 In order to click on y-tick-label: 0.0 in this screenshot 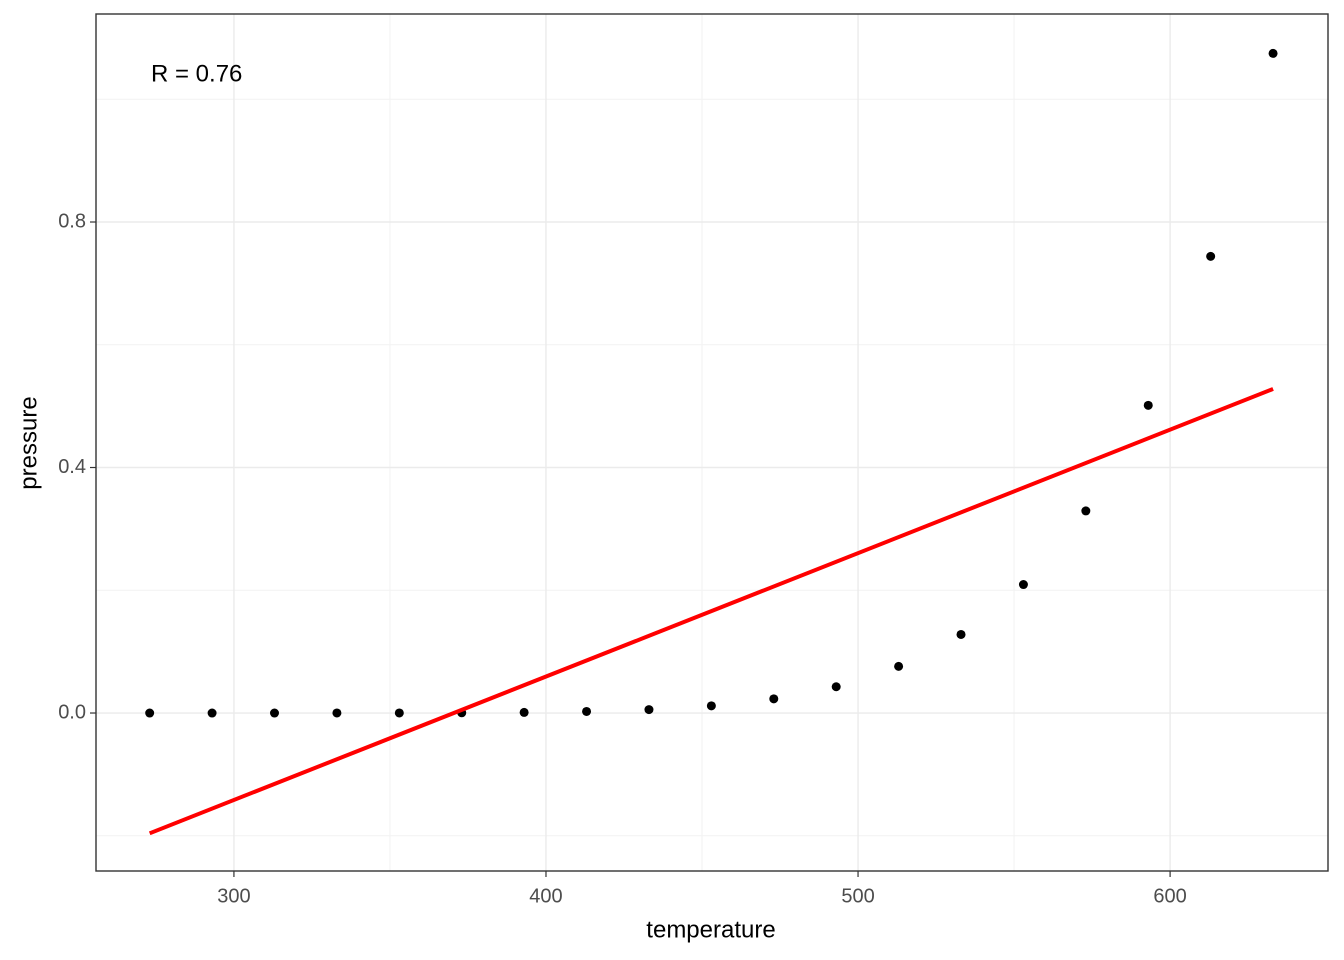, I will do `click(72, 712)`.